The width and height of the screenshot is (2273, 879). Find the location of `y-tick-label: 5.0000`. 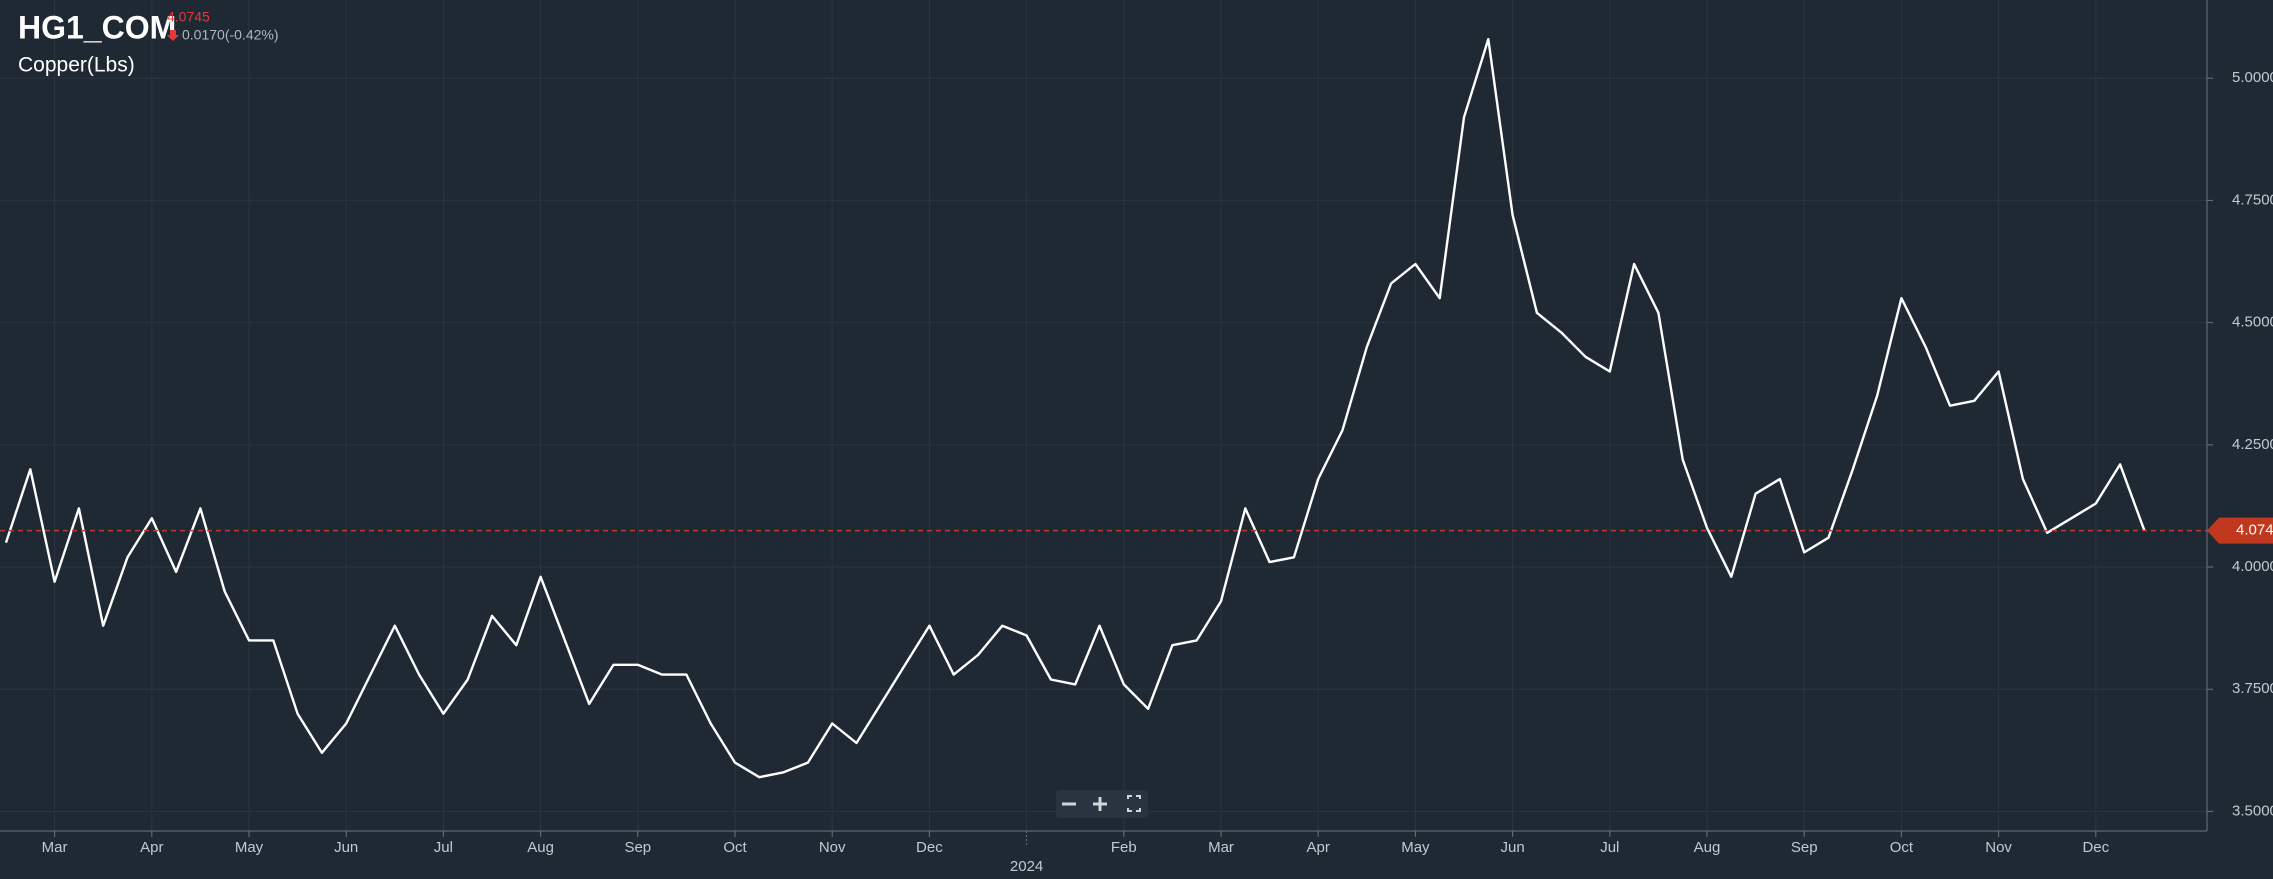

y-tick-label: 5.0000 is located at coordinates (2252, 77).